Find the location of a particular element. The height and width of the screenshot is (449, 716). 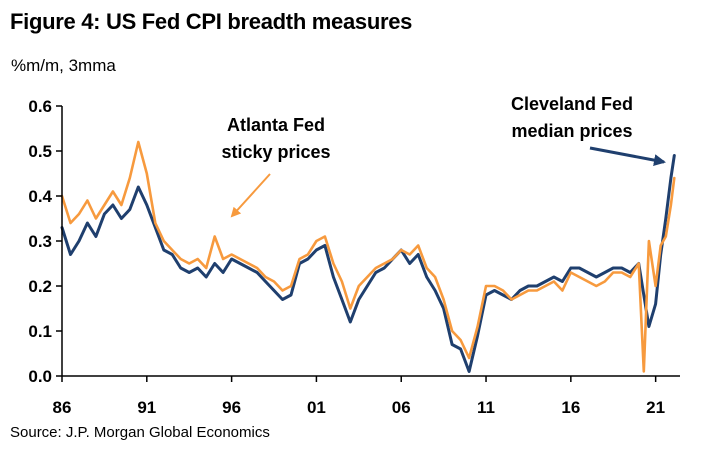

chart-source: Source: J.P. Morgan Global Economics is located at coordinates (140, 432).